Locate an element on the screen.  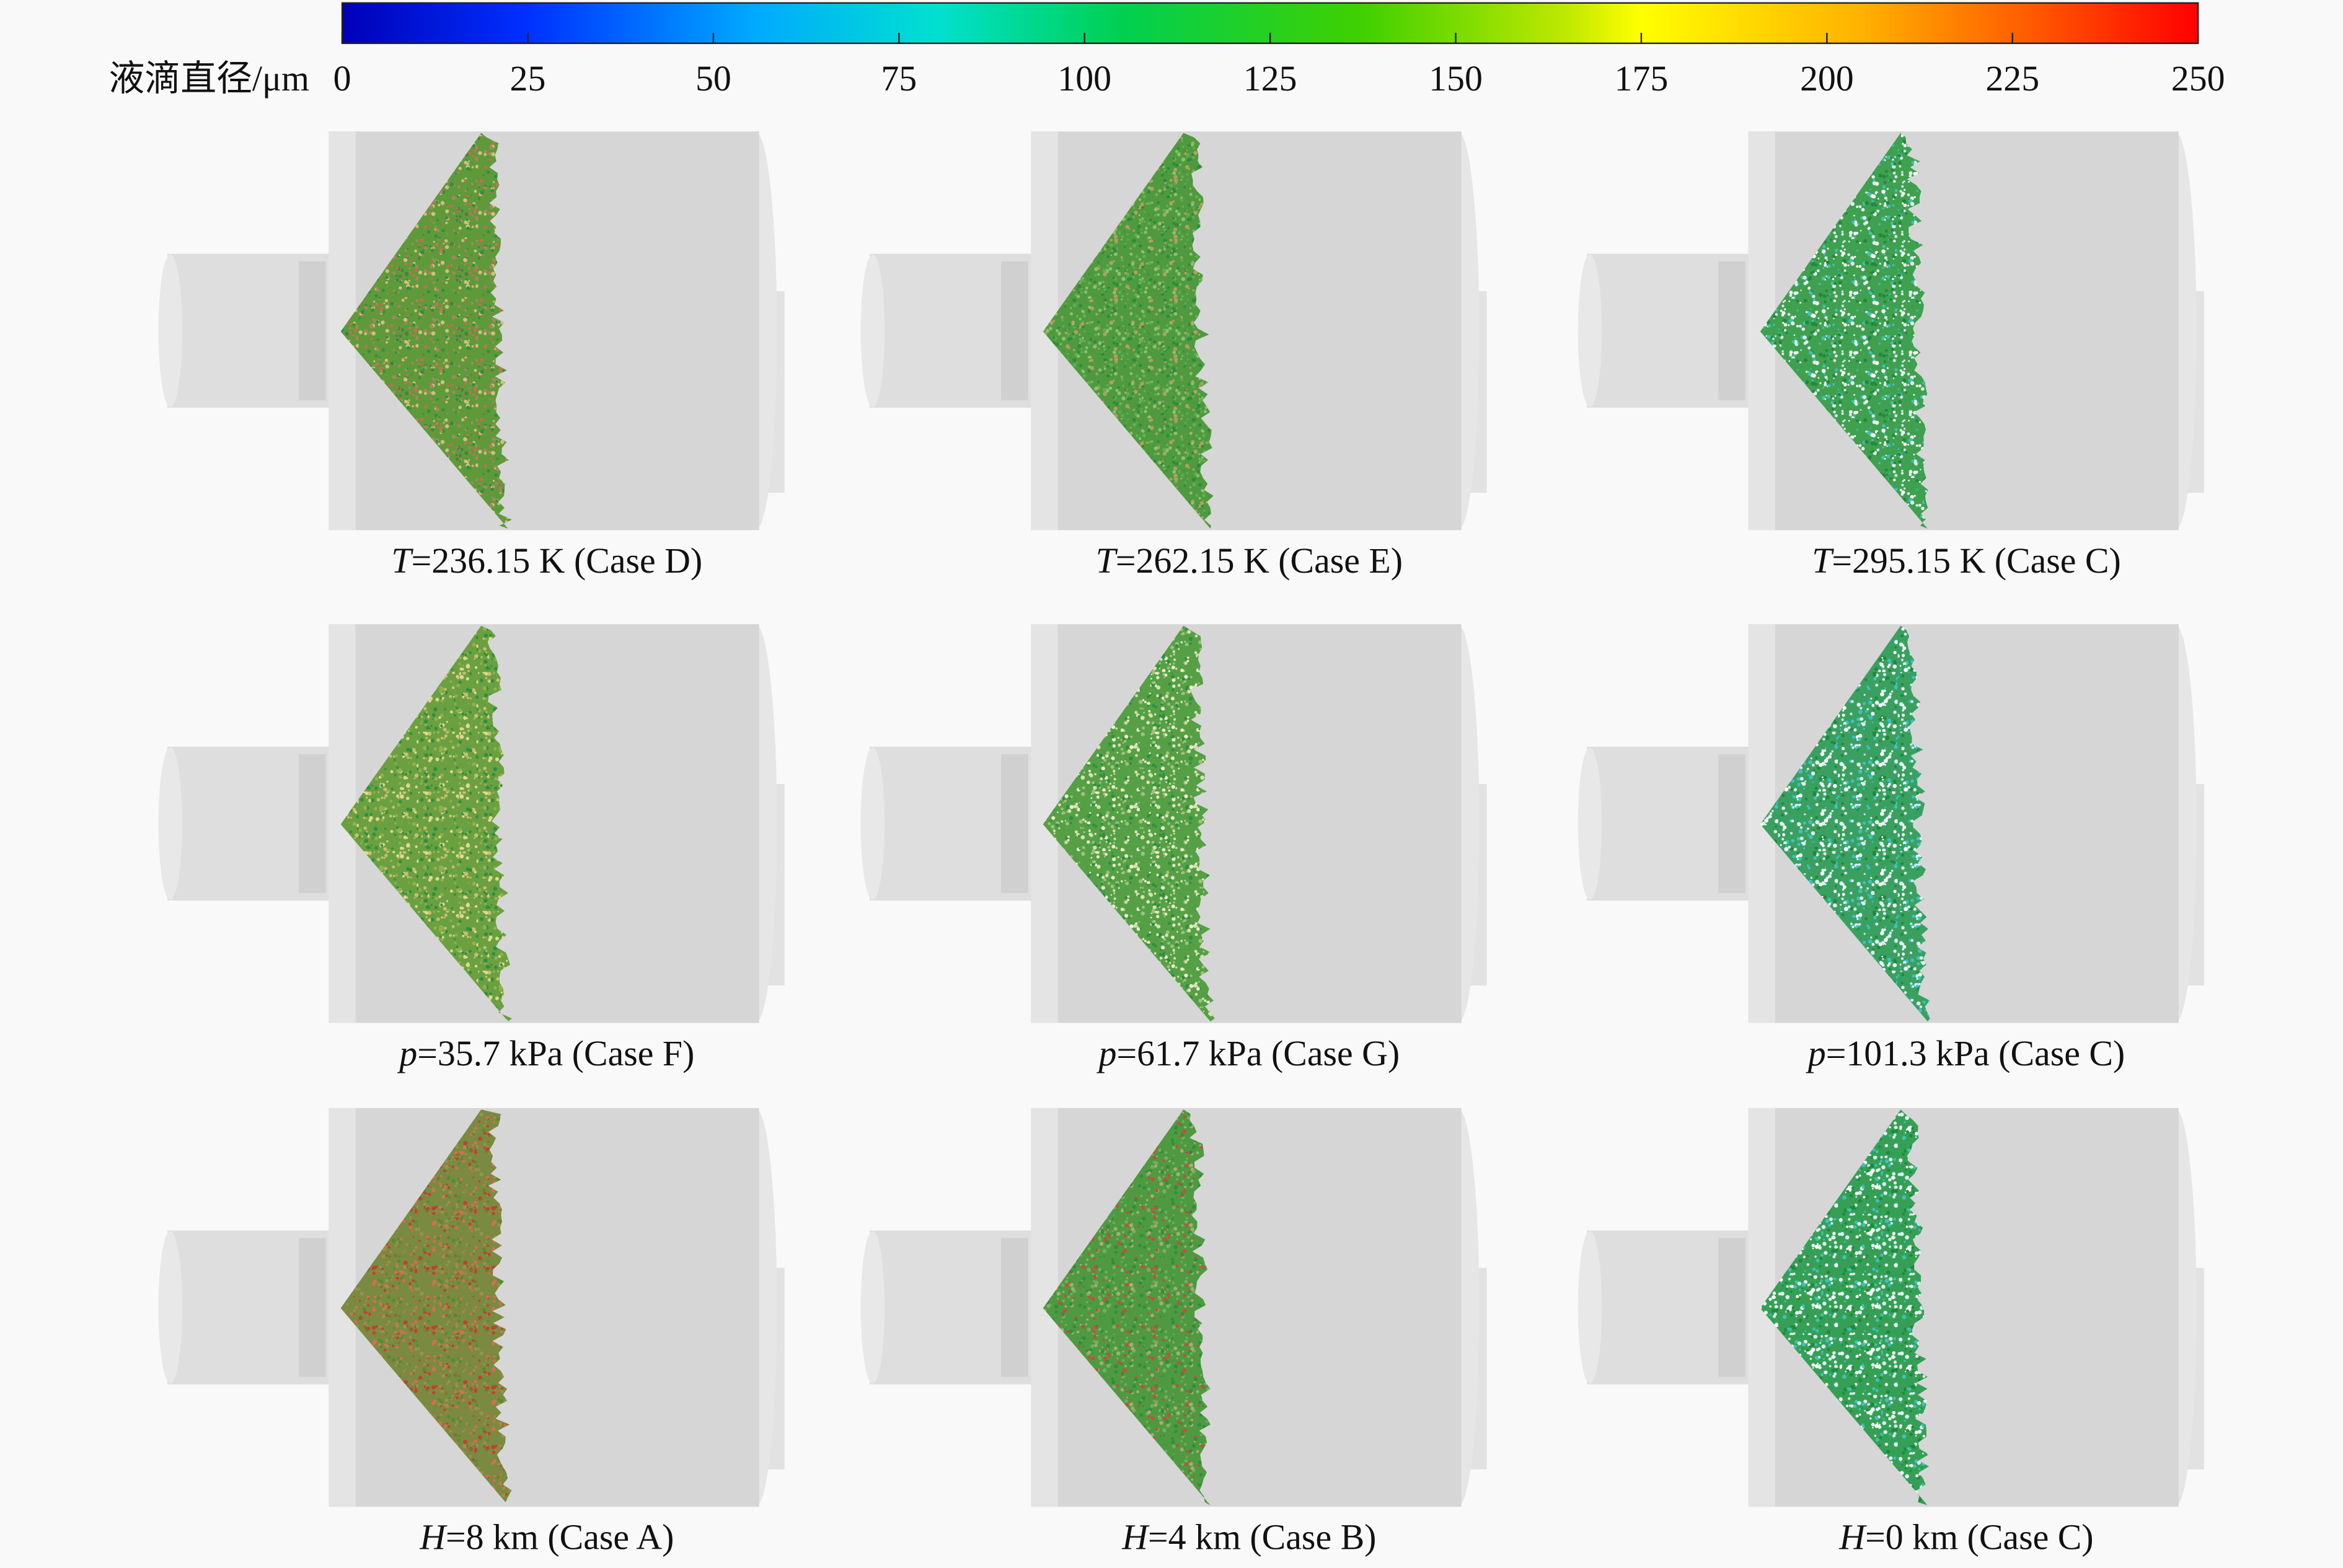
colorbar-tick-label: 100 is located at coordinates (1084, 78).